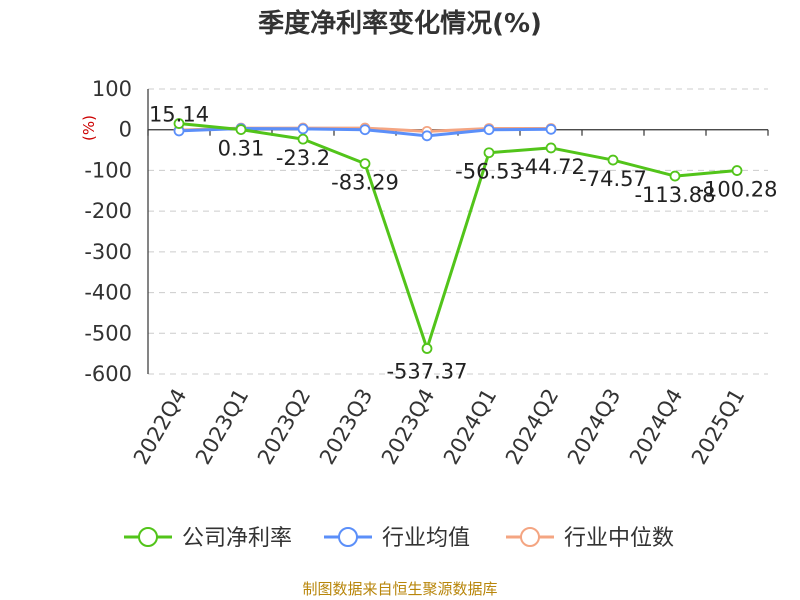 This screenshot has height=600, width=800. I want to click on x-tick-label: 2024Q1, so click(470, 427).